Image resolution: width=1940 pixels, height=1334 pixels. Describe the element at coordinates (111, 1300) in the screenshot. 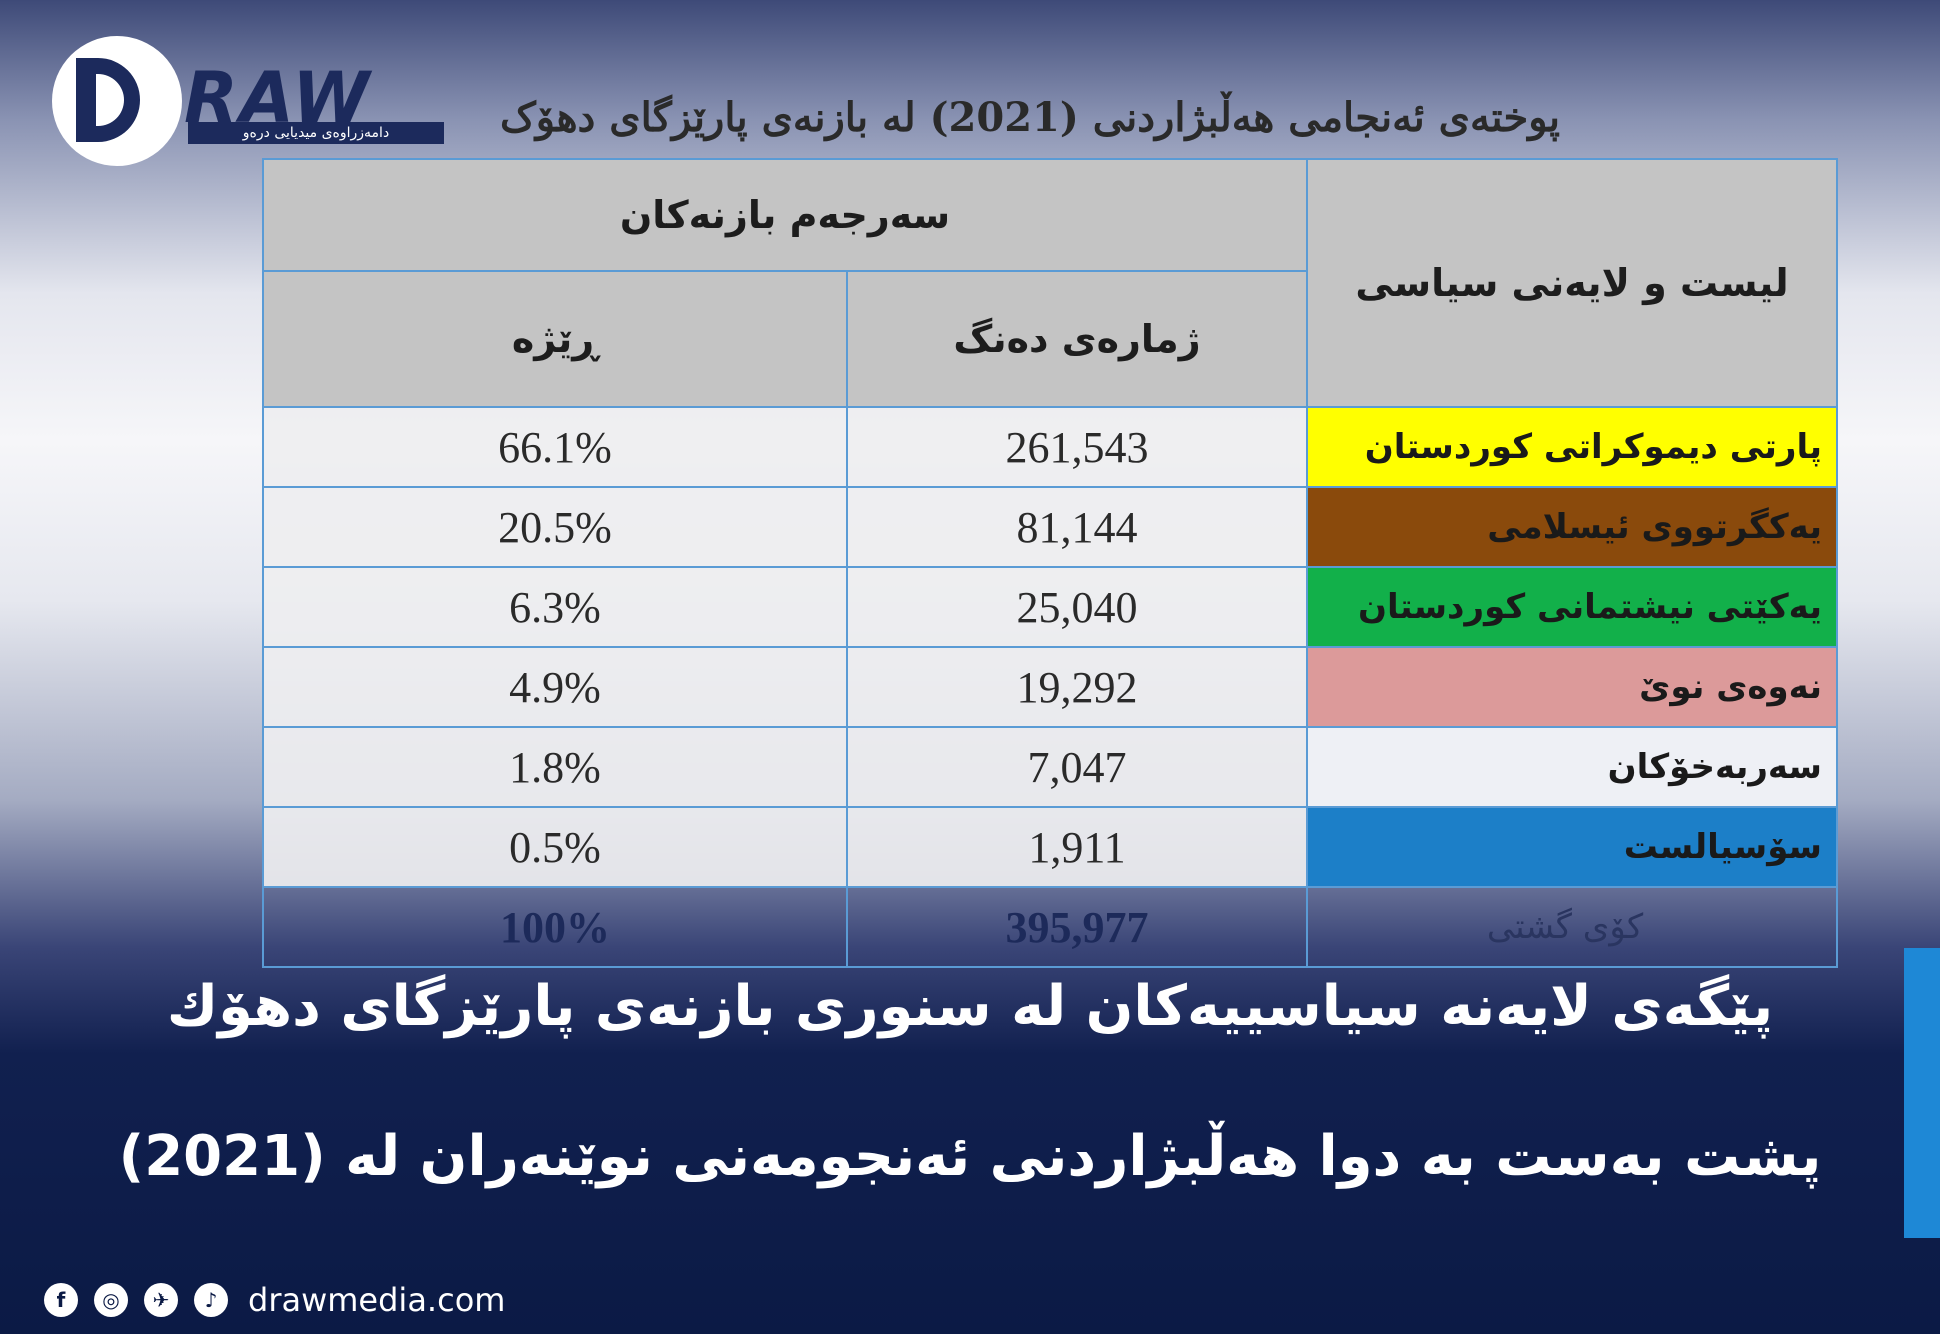

I see `instagram-icon: ◎` at that location.